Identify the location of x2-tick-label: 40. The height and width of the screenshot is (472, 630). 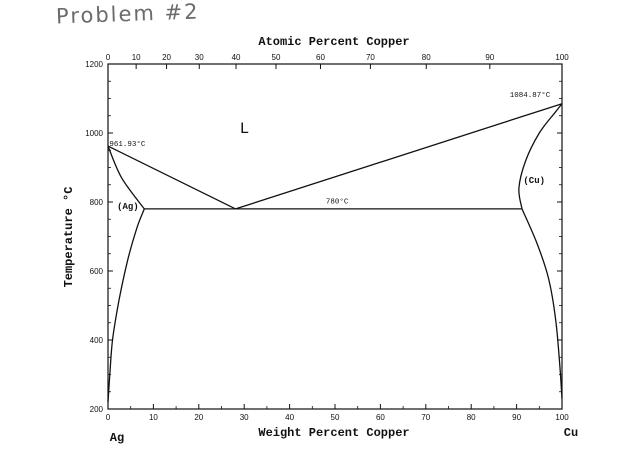
(236, 57).